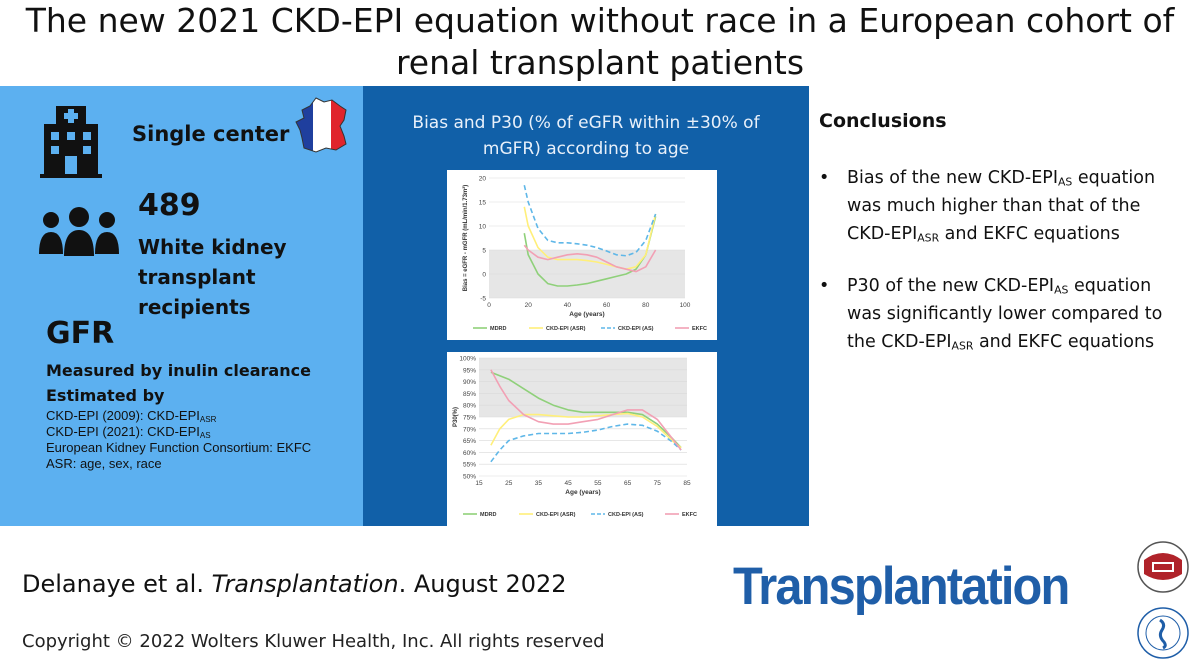 This screenshot has height=669, width=1200. I want to click on measured-by-text: Measured by inulin clearance, so click(178, 370).